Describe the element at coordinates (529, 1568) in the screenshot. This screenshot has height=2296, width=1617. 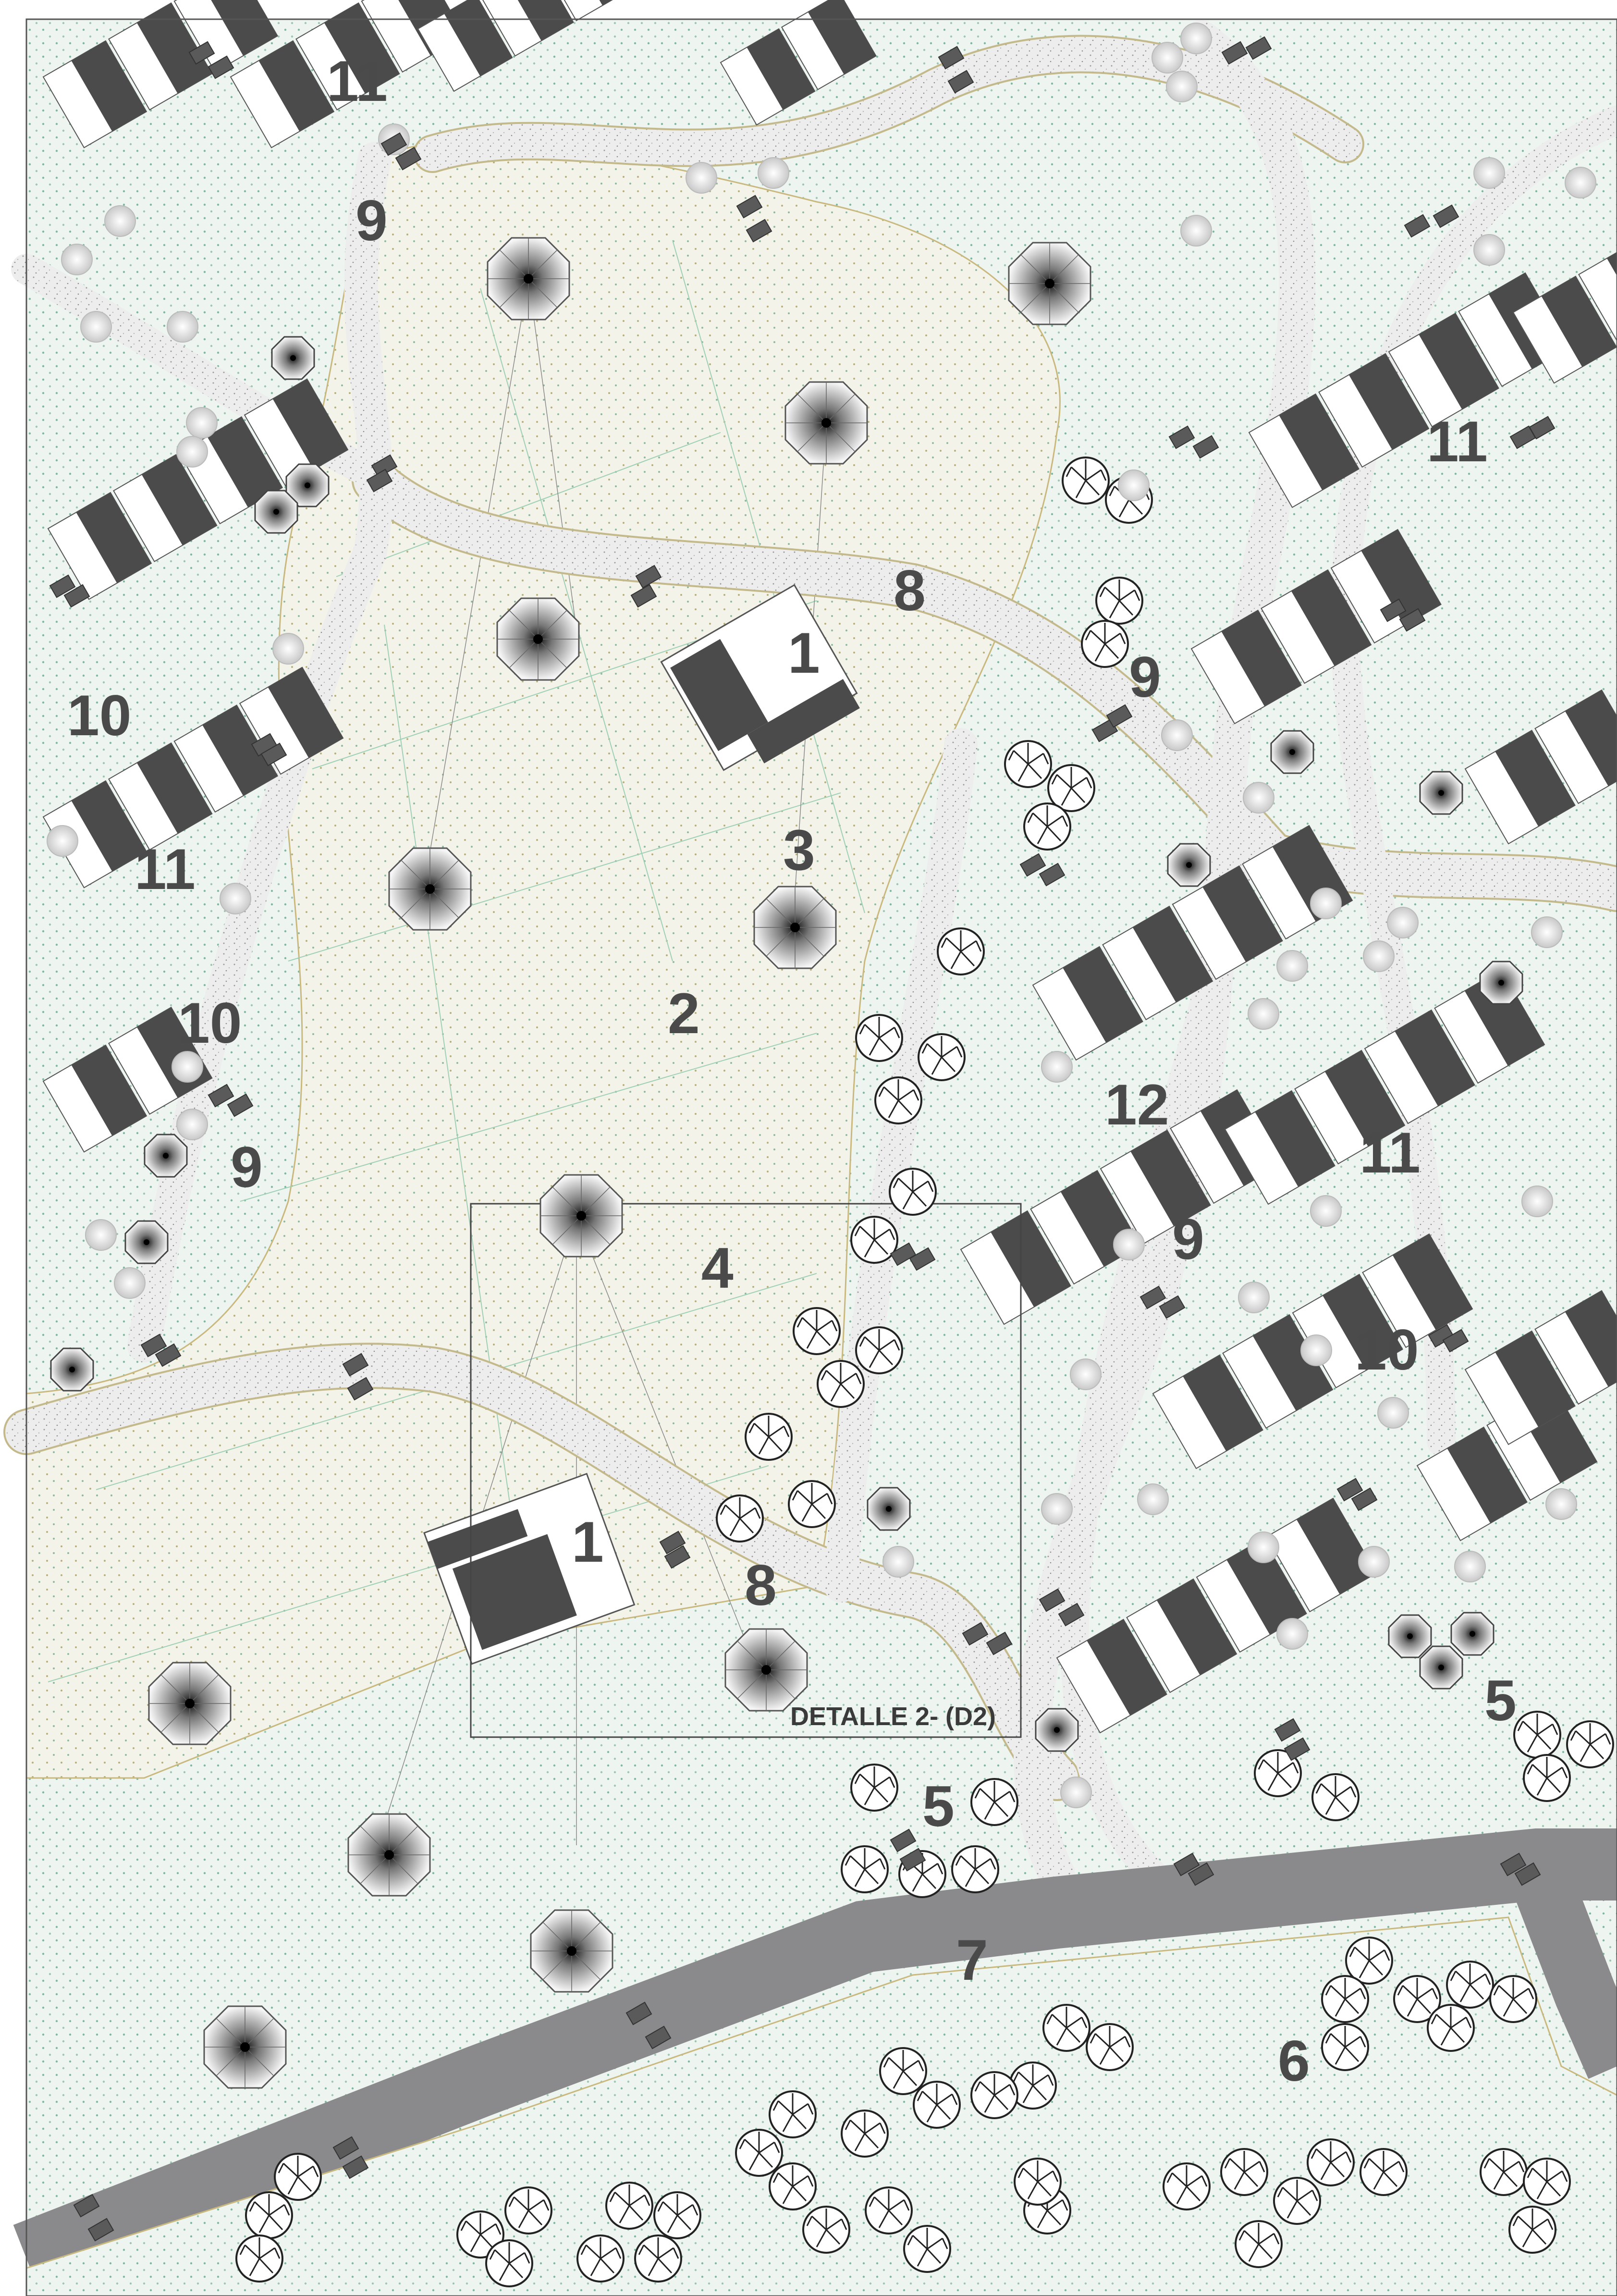
I see `service-building-south` at that location.